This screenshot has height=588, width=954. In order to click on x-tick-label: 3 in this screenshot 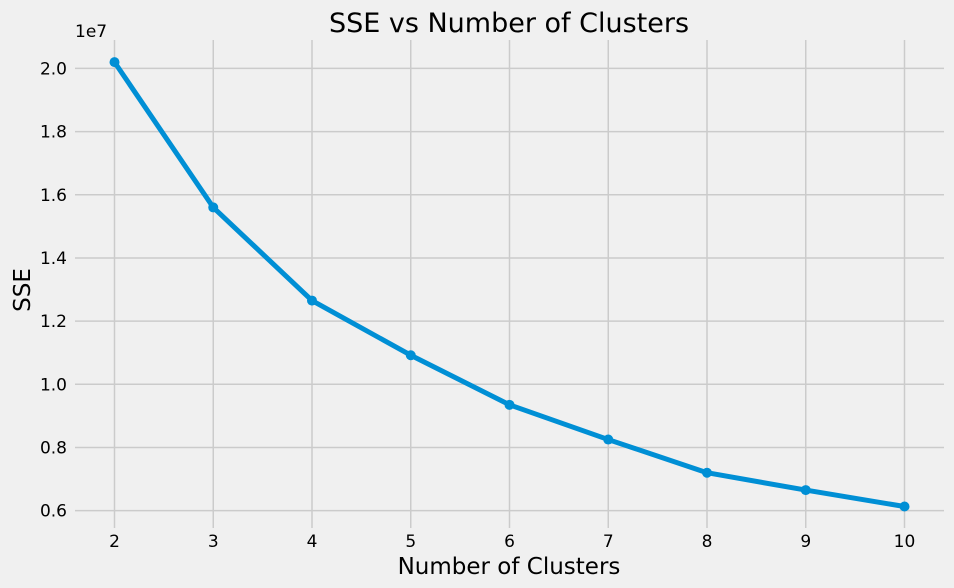, I will do `click(213, 542)`.